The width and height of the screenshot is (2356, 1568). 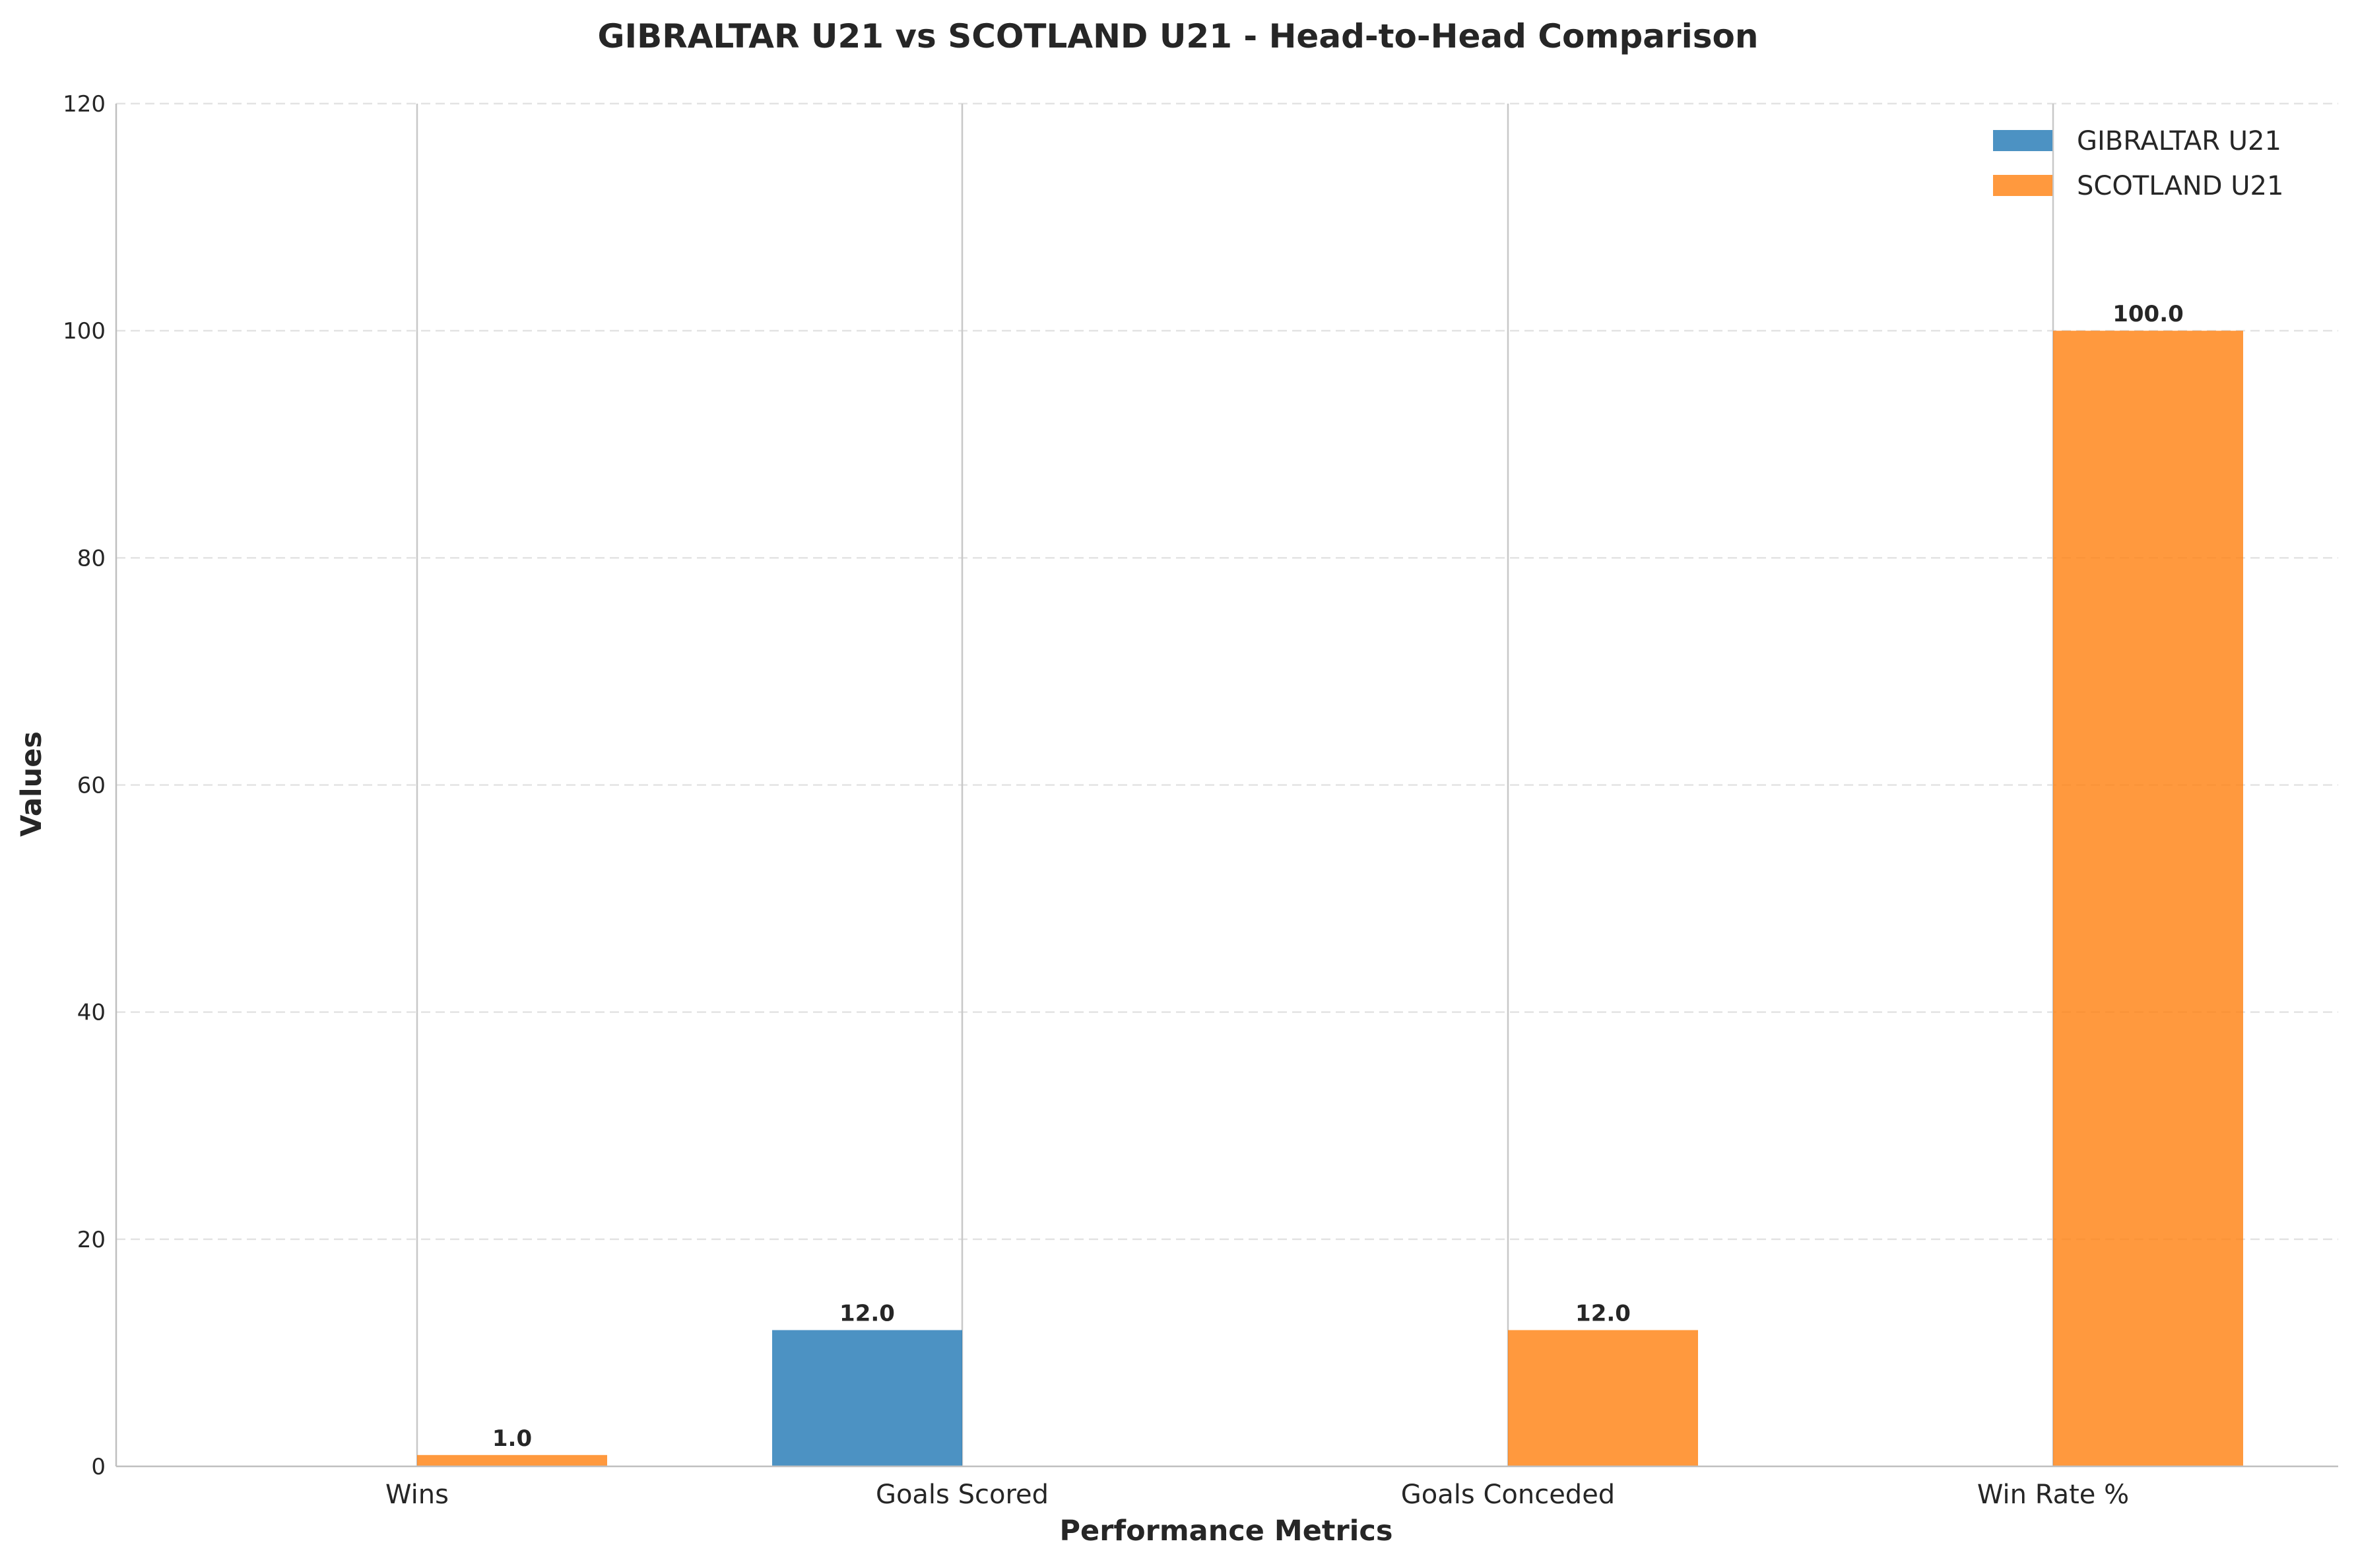 I want to click on bar-value-label: 1.0, so click(x=512, y=1439).